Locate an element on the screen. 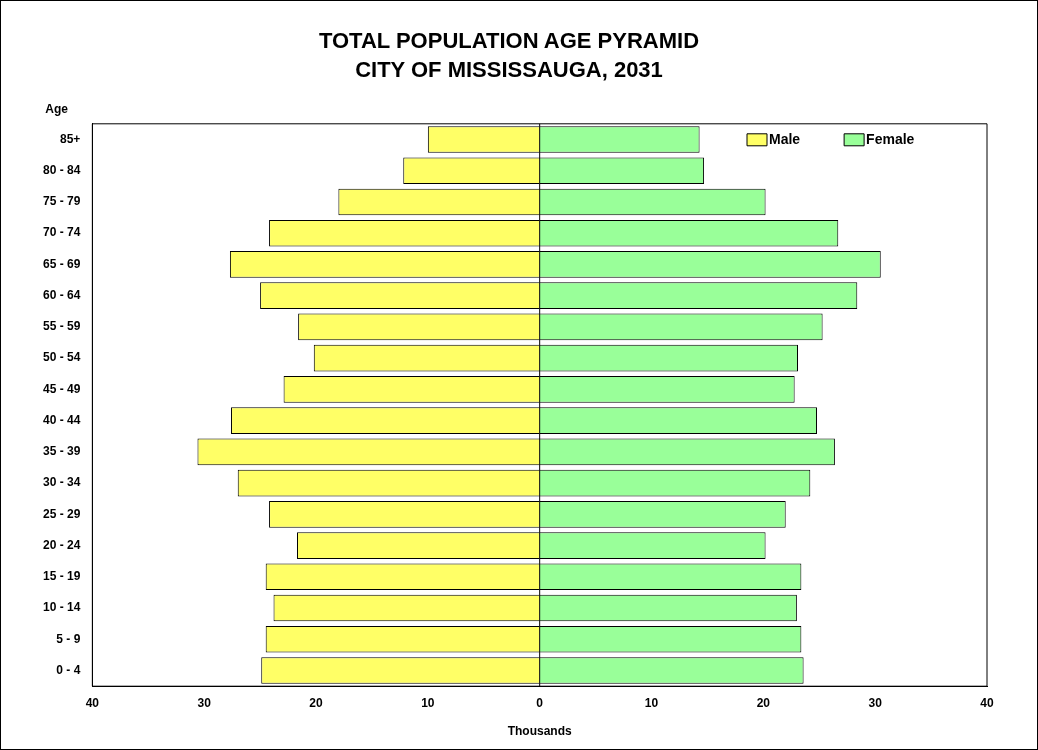 This screenshot has width=1038, height=750. y-tick-label: 75 - 79 is located at coordinates (62, 201).